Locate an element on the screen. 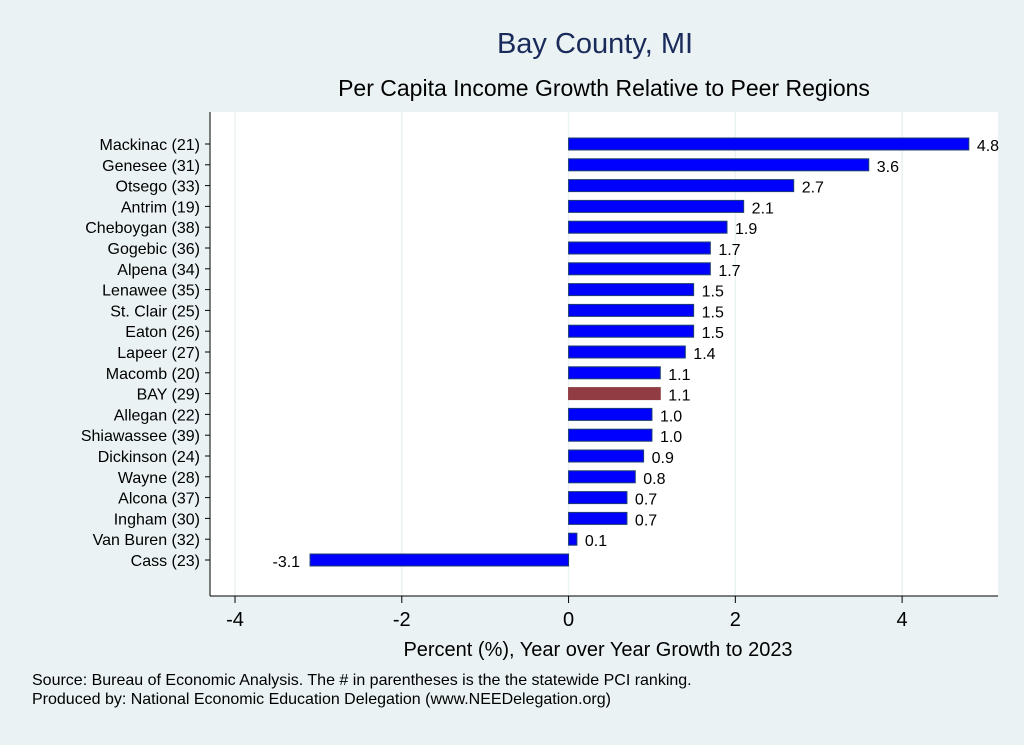 This screenshot has width=1024, height=745. category-label: Ingham (30) is located at coordinates (157, 519).